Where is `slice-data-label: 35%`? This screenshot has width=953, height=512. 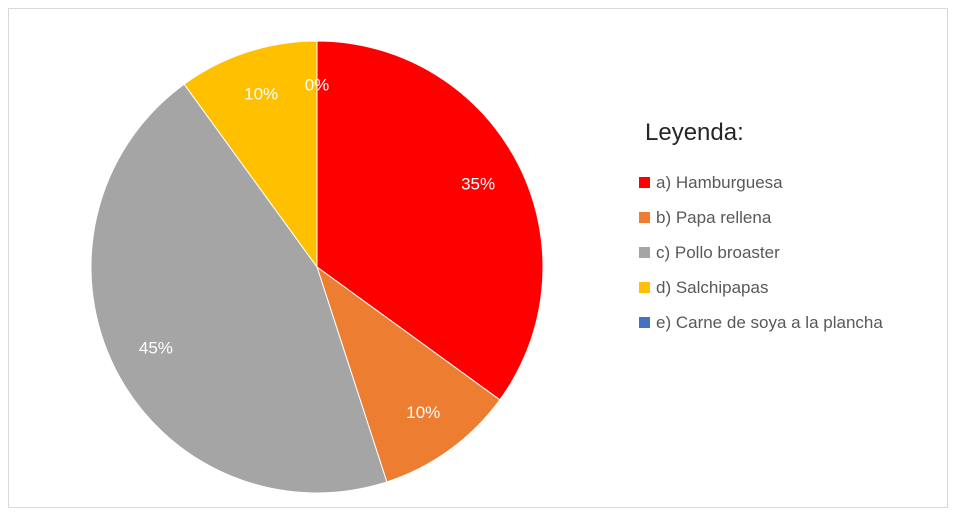
slice-data-label: 35% is located at coordinates (478, 183).